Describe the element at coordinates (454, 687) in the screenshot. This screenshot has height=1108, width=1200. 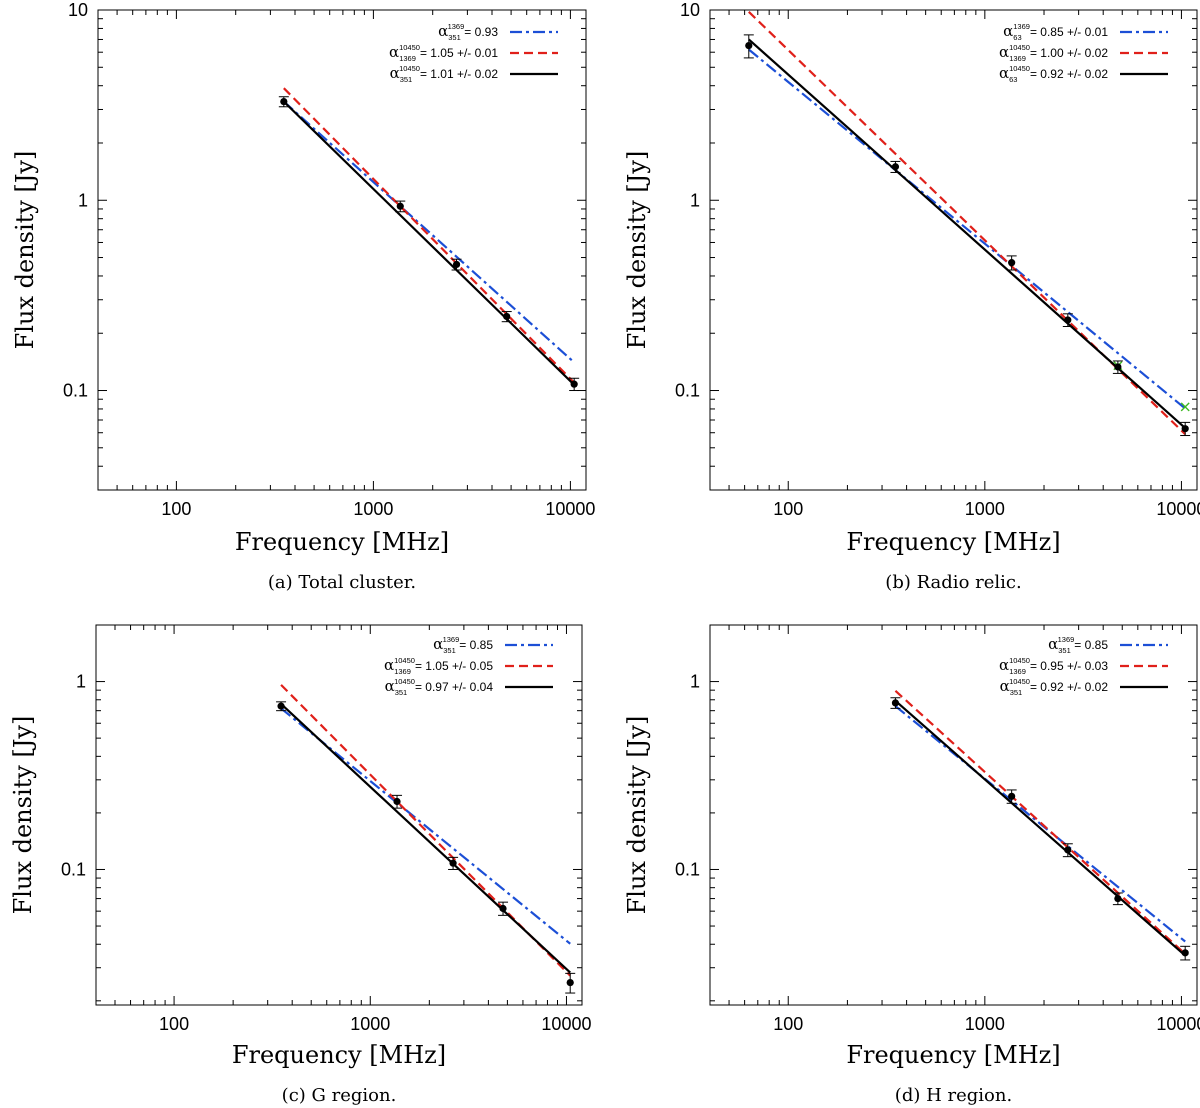
I see `legend-value: = 0.97 +/- 0.04` at that location.